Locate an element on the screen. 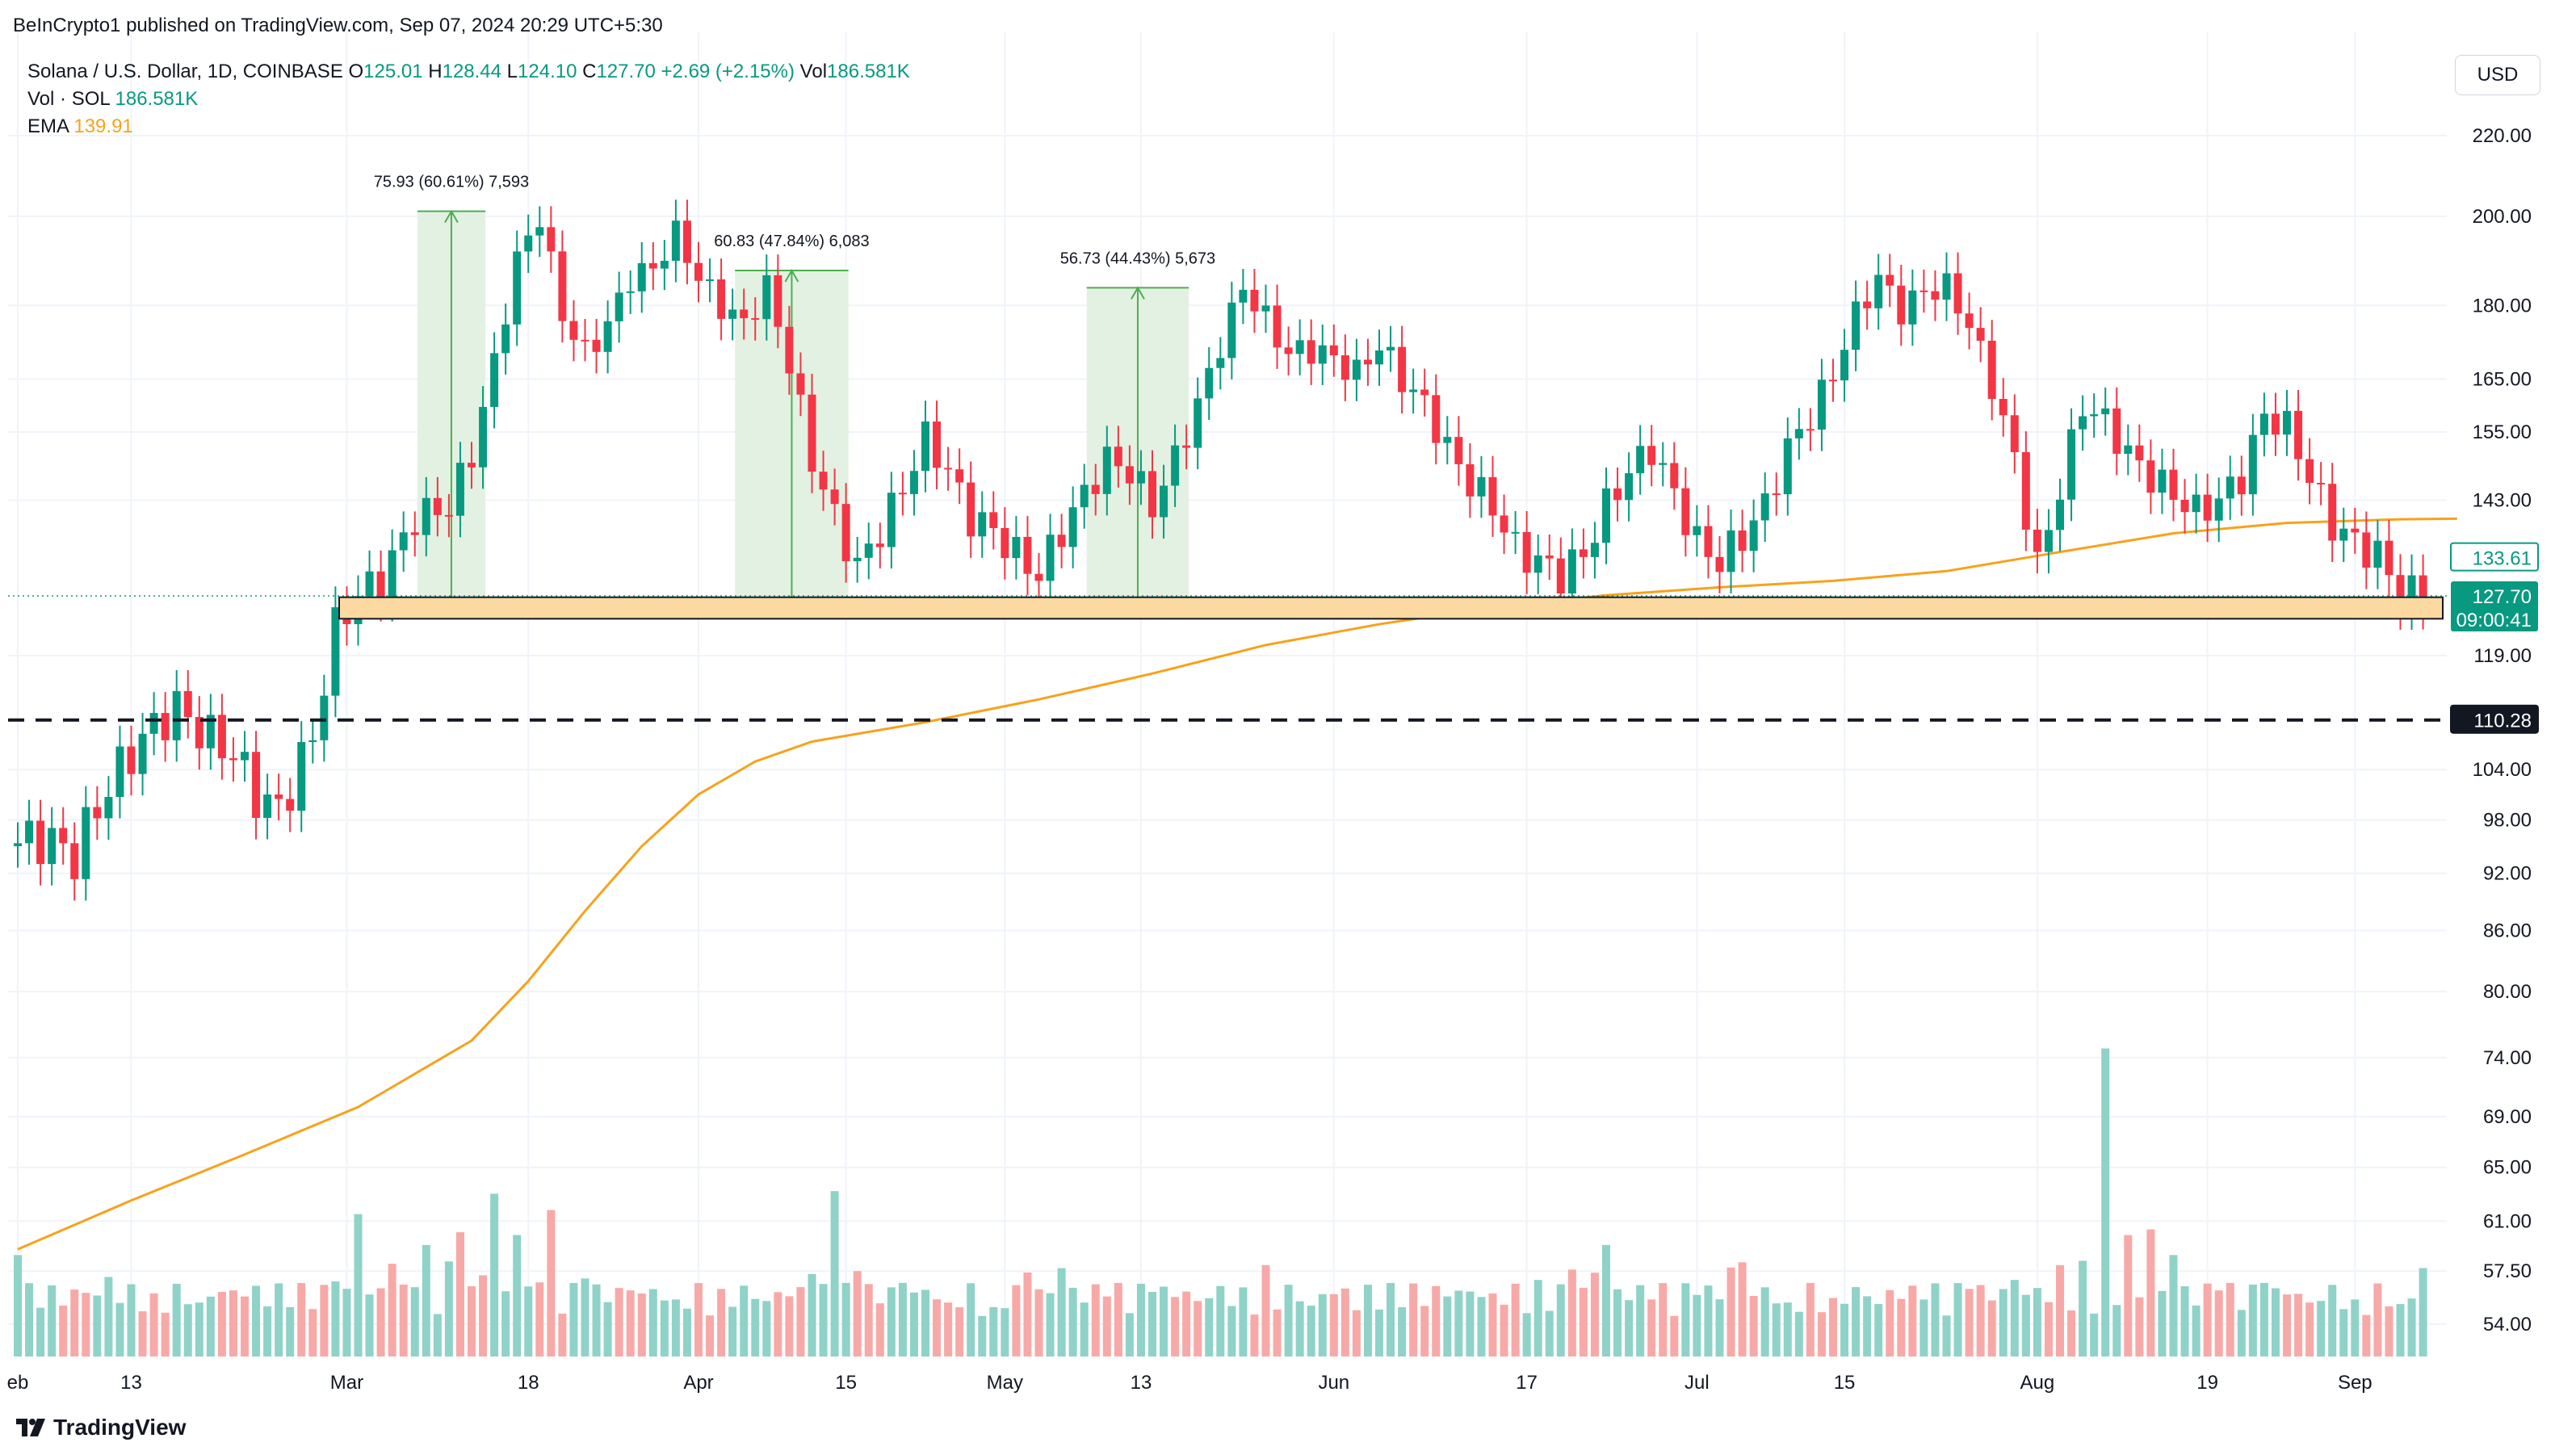  legend-volume-row: Vol · SOL 186.581K is located at coordinates (469, 99).